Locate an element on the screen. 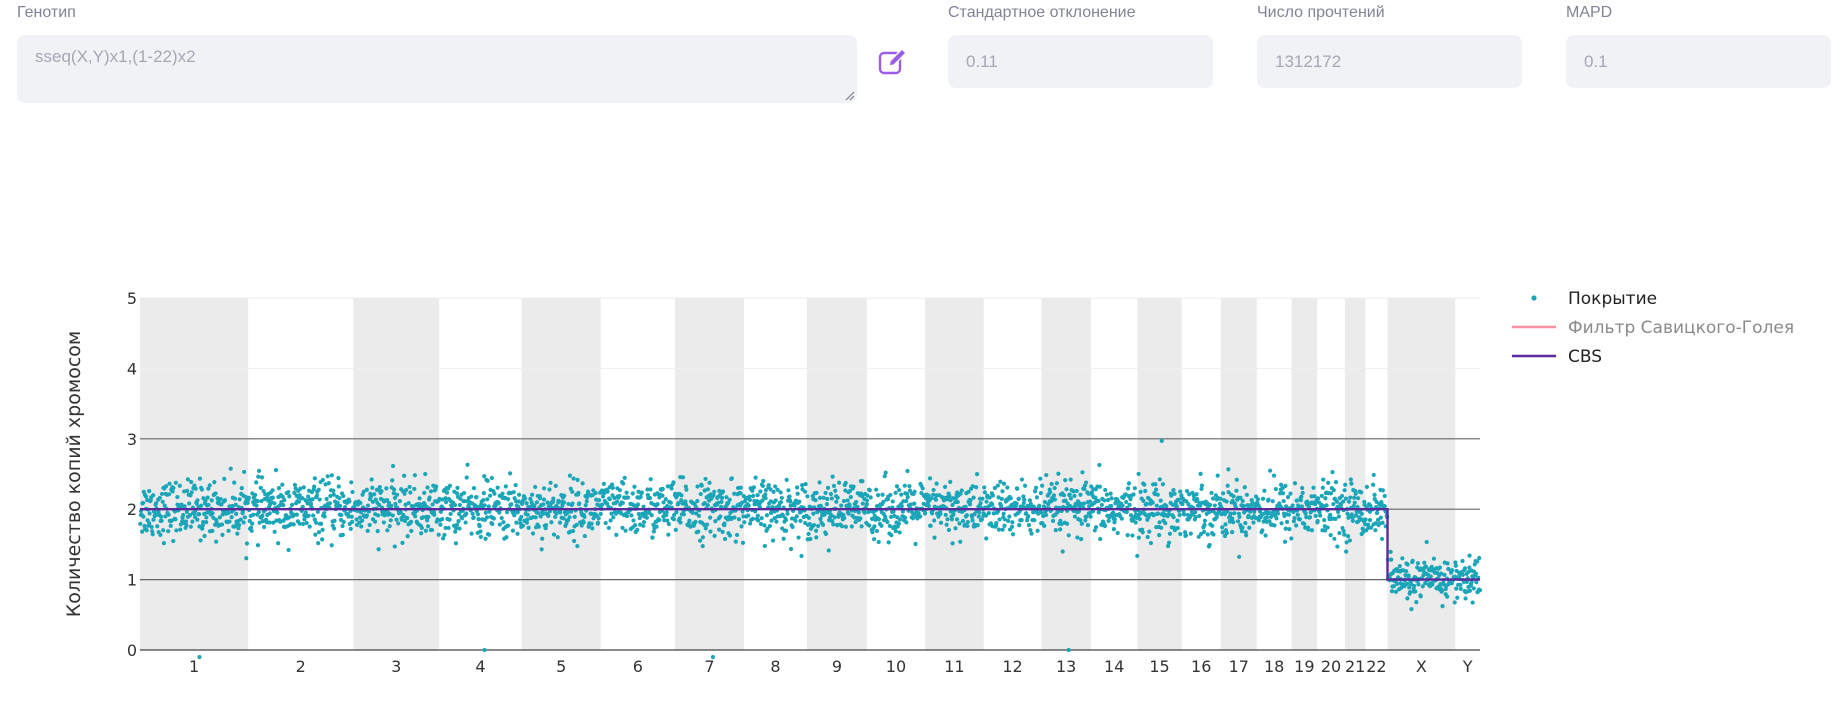 Image resolution: width=1841 pixels, height=706 pixels. genotype-field: sseq(X,Y)x1,(1-22)x2 is located at coordinates (437, 69).